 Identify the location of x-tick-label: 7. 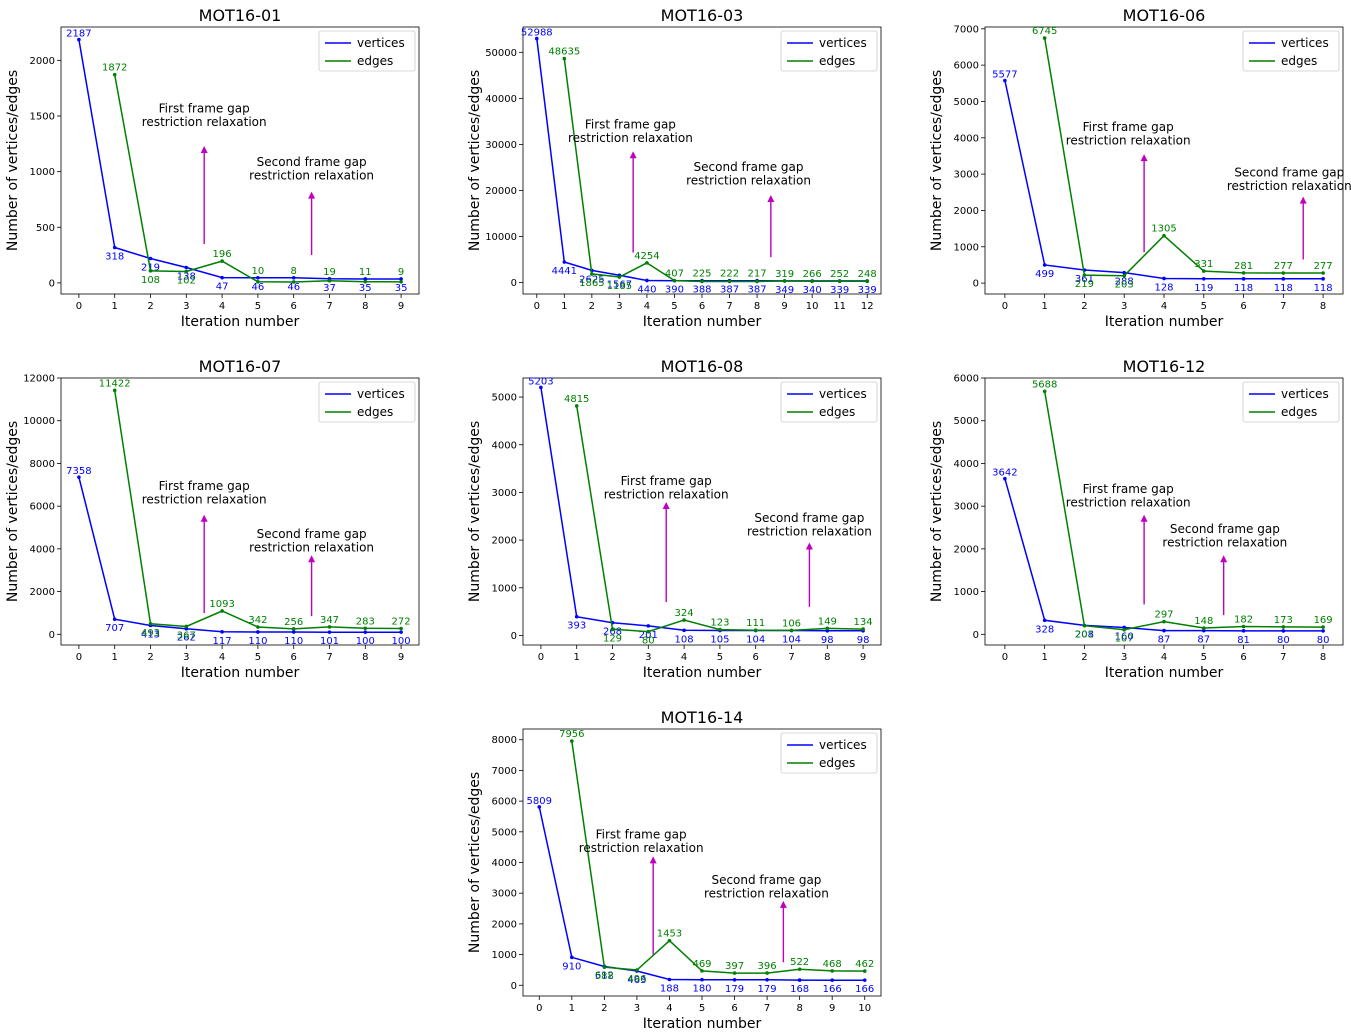
(729, 306).